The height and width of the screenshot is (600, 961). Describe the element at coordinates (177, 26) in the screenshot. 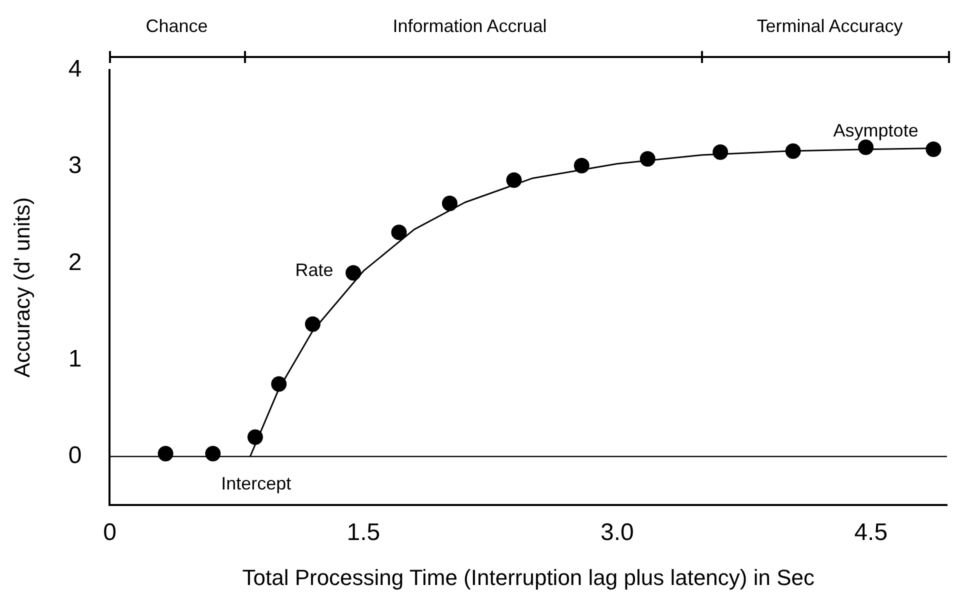

I see `text: Chance` at that location.